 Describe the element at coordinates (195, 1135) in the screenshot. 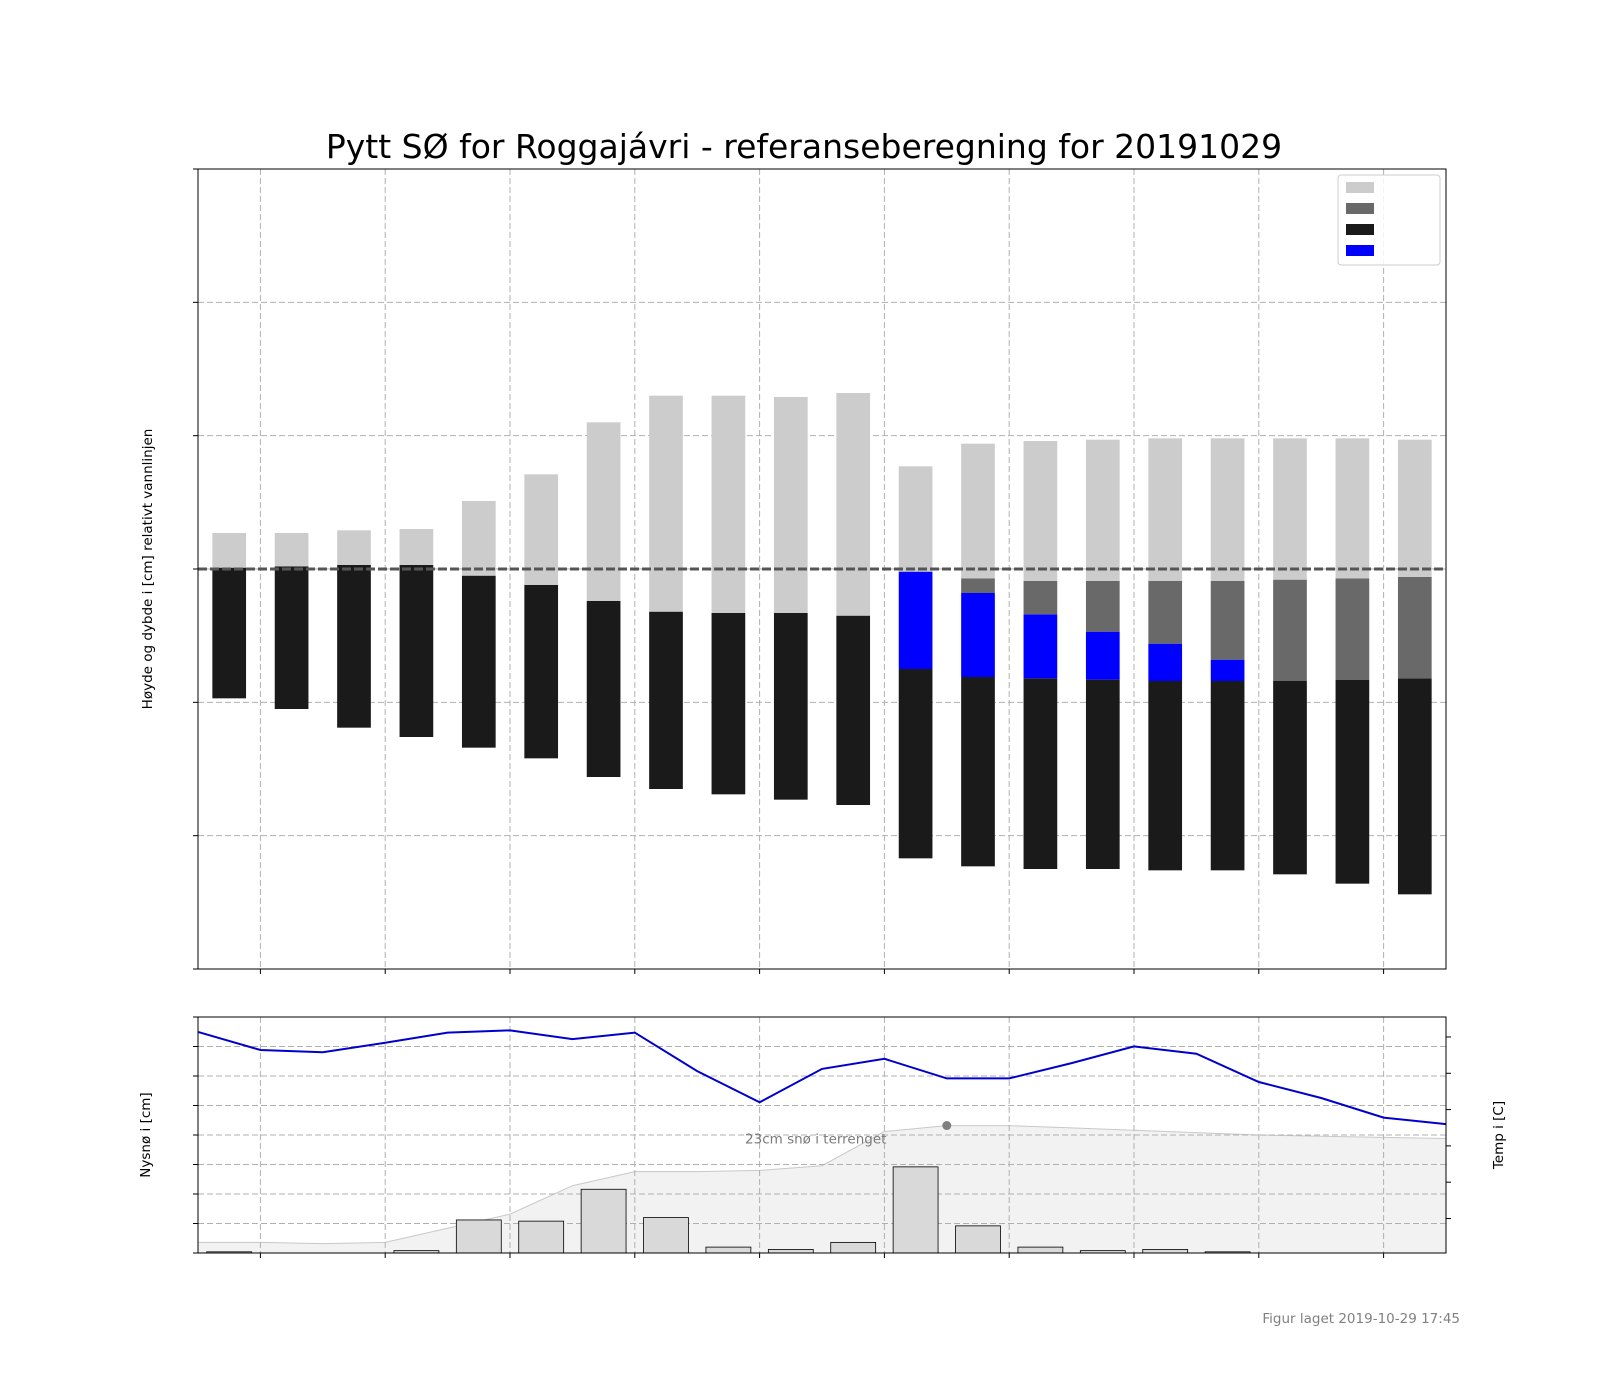

I see `lower-y-axis-ticks` at that location.